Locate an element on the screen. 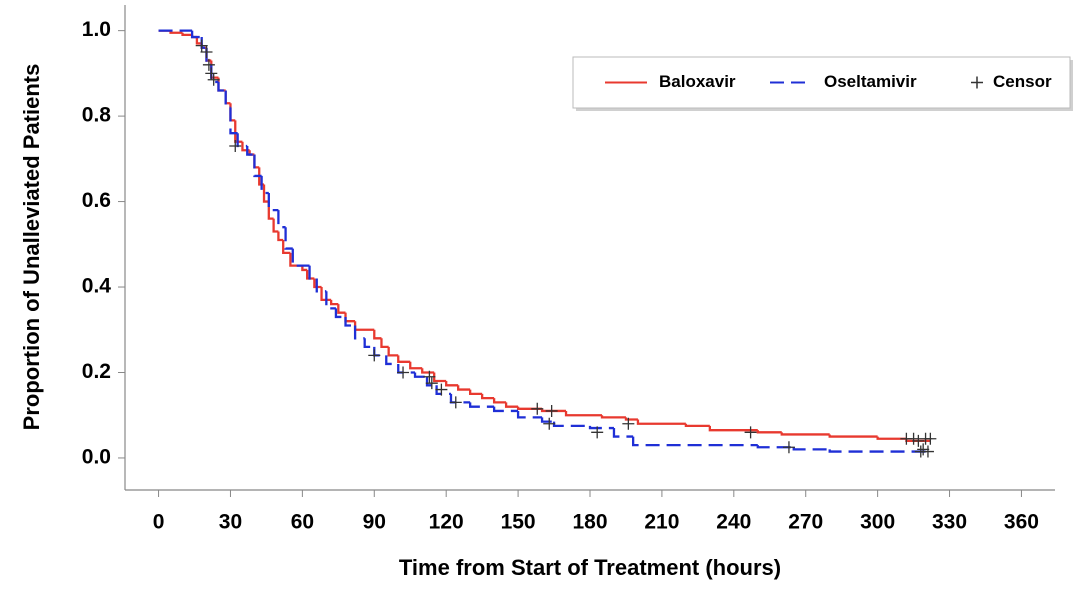 The image size is (1075, 607). x-tick-label: 240 is located at coordinates (733, 522).